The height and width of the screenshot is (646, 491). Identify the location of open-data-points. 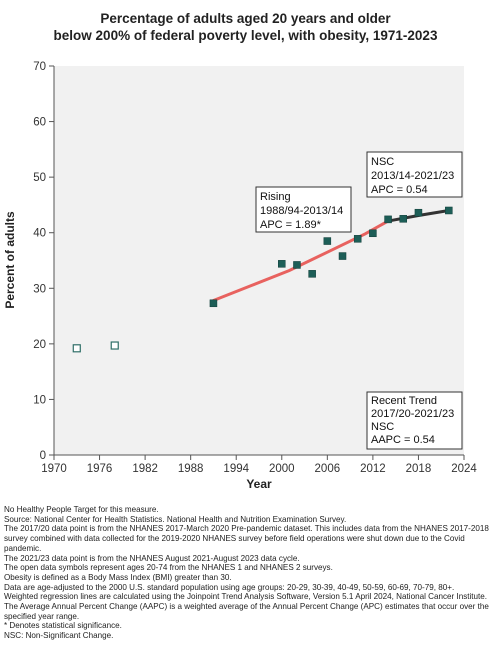
(95, 347).